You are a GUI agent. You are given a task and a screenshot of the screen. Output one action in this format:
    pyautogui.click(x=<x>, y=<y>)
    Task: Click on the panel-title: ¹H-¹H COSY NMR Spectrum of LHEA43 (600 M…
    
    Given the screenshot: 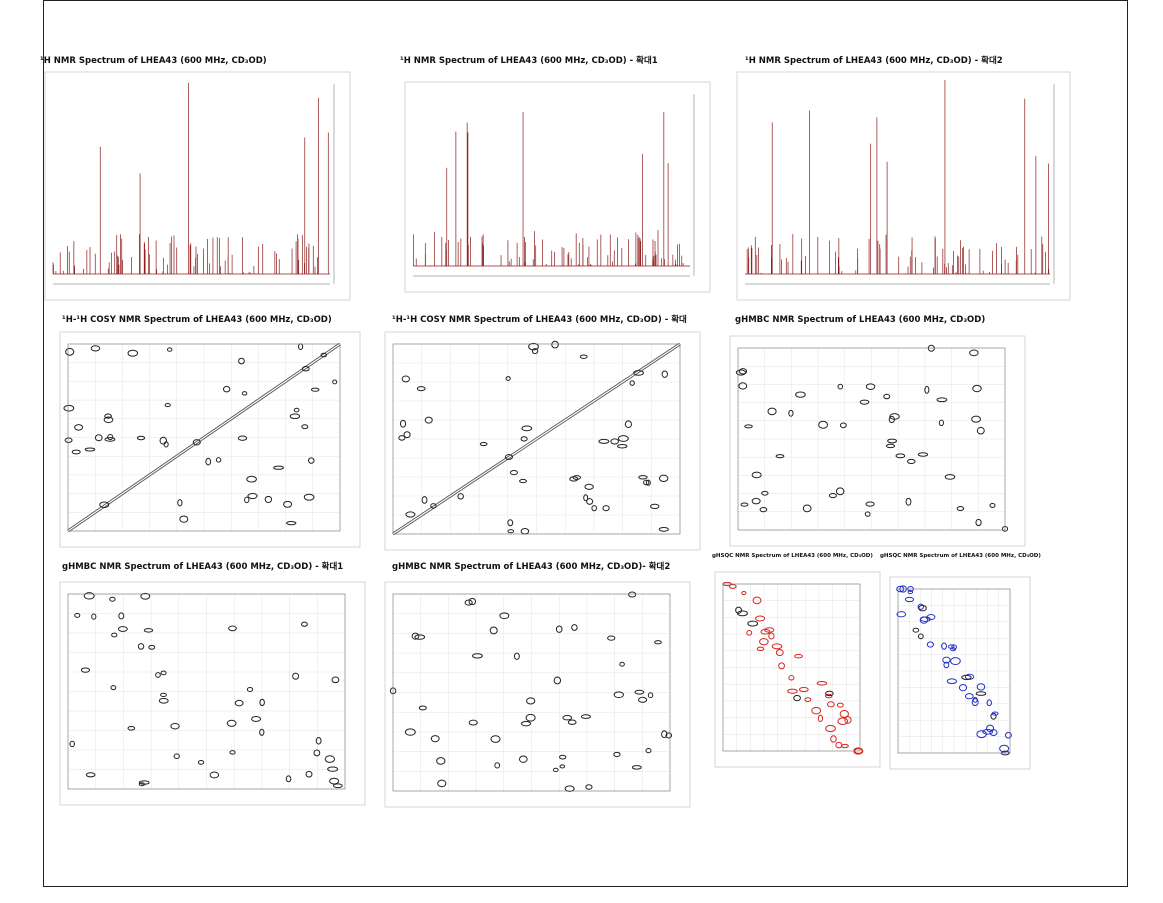 What is the action you would take?
    pyautogui.click(x=539, y=319)
    